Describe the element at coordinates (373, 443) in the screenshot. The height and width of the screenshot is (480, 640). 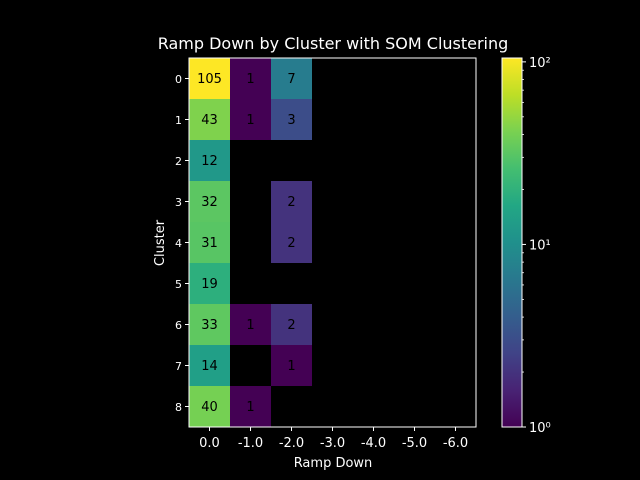
I see `x-tick-label: -4.0` at that location.